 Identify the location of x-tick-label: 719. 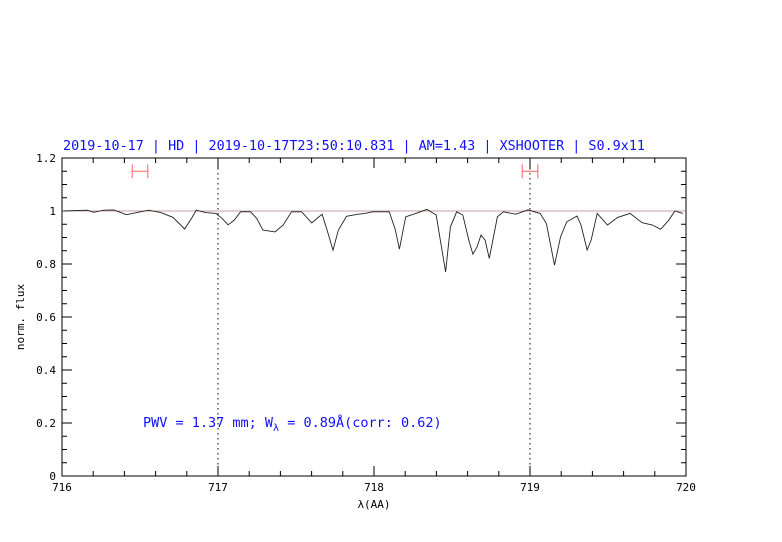
(530, 487).